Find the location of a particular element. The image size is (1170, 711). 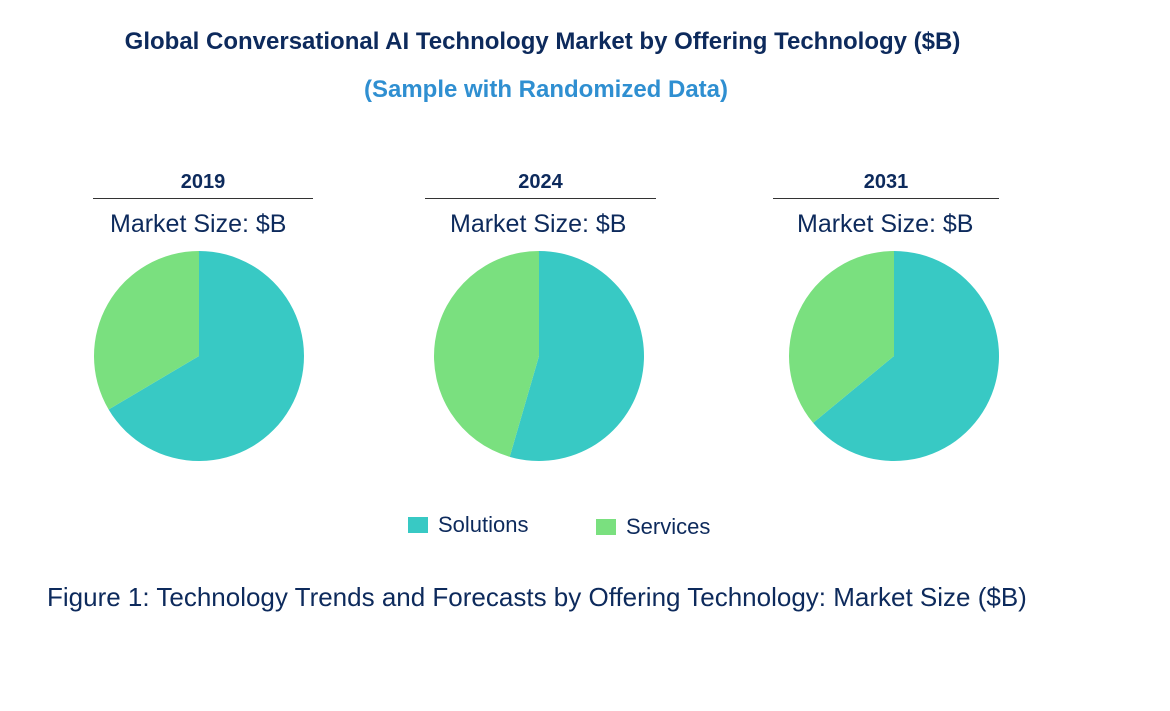

chart-subtitle: (Sample with Randomized Data) is located at coordinates (546, 89).